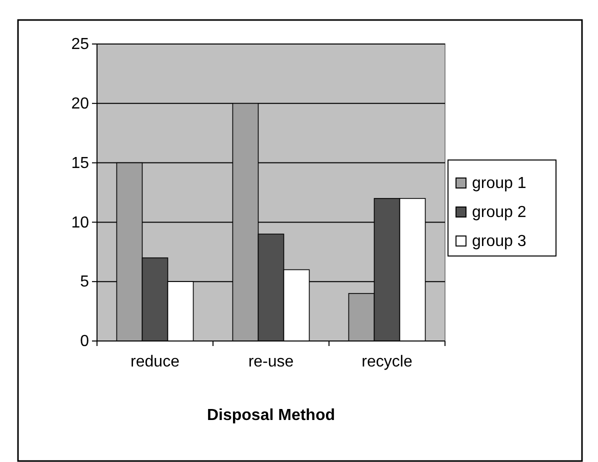  Describe the element at coordinates (80, 163) in the screenshot. I see `y-tick-label: 15` at that location.